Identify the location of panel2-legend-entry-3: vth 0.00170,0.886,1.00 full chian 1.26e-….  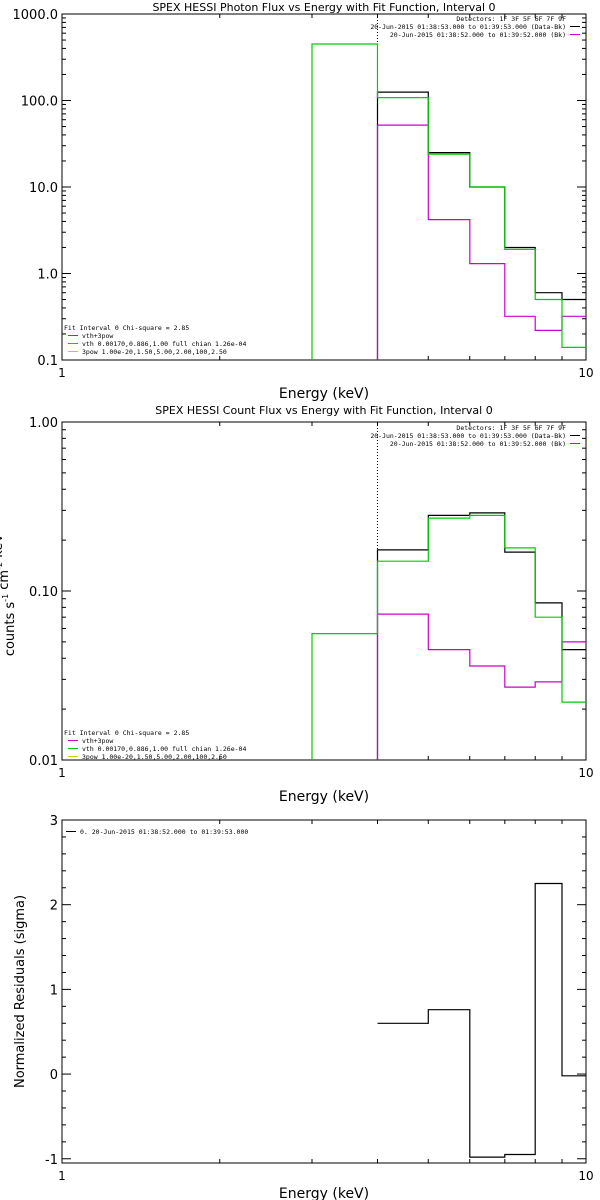
(164, 749).